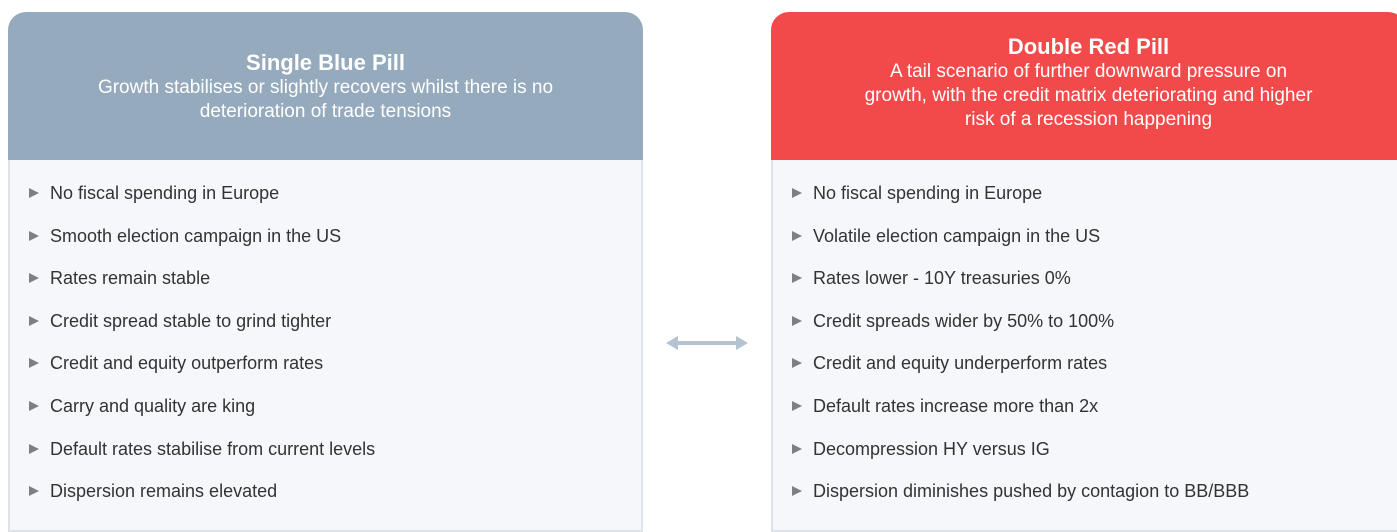 This screenshot has height=532, width=1397. What do you see at coordinates (153, 491) in the screenshot?
I see `bullet-item: Dispersion remains elevated` at bounding box center [153, 491].